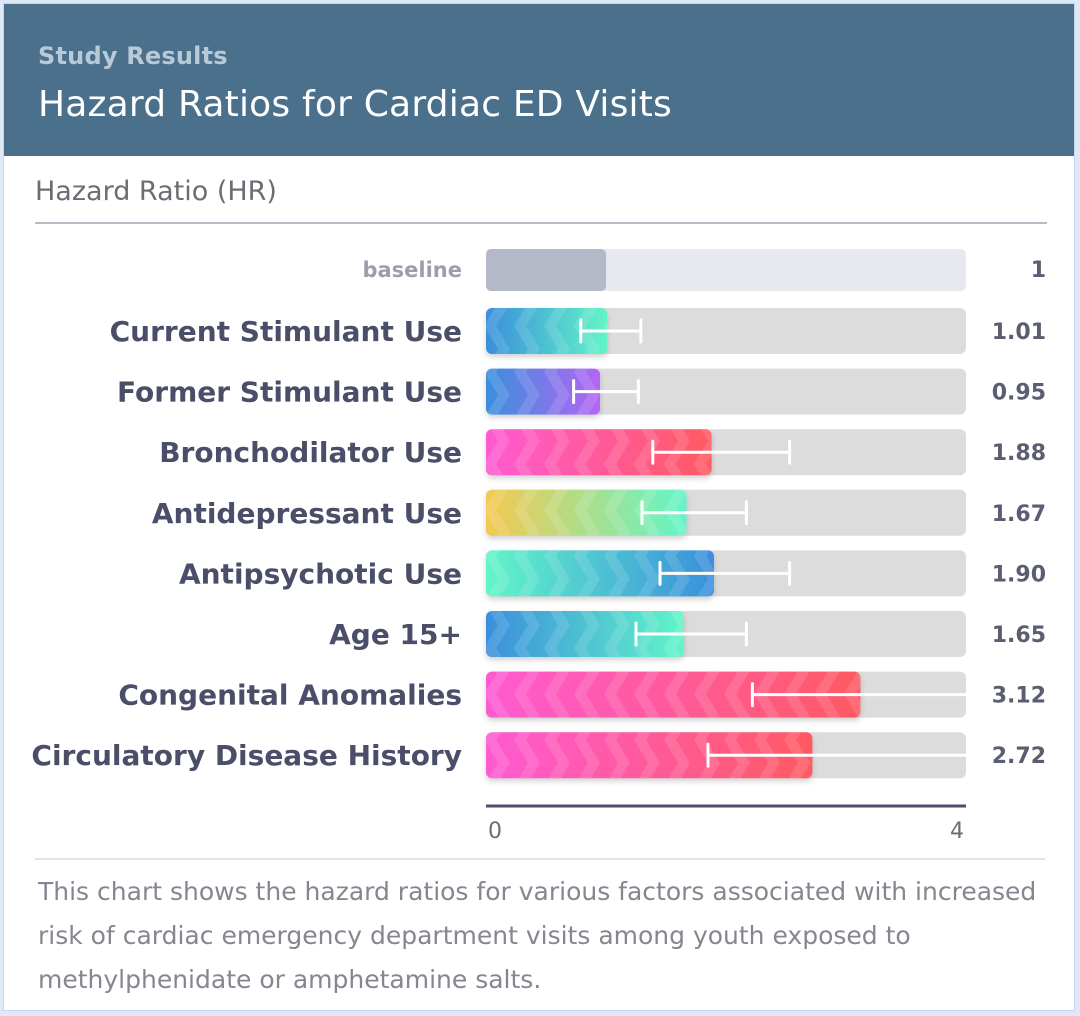 This screenshot has height=1016, width=1080. I want to click on bar-row: Former Stimulant Use 0.95, so click(581, 391).